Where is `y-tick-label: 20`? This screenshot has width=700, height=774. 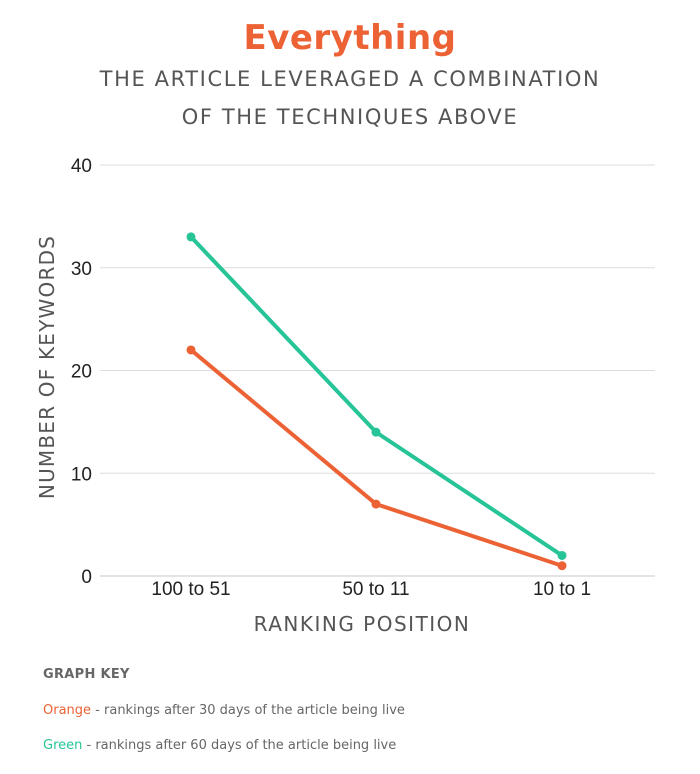
y-tick-label: 20 is located at coordinates (81, 372).